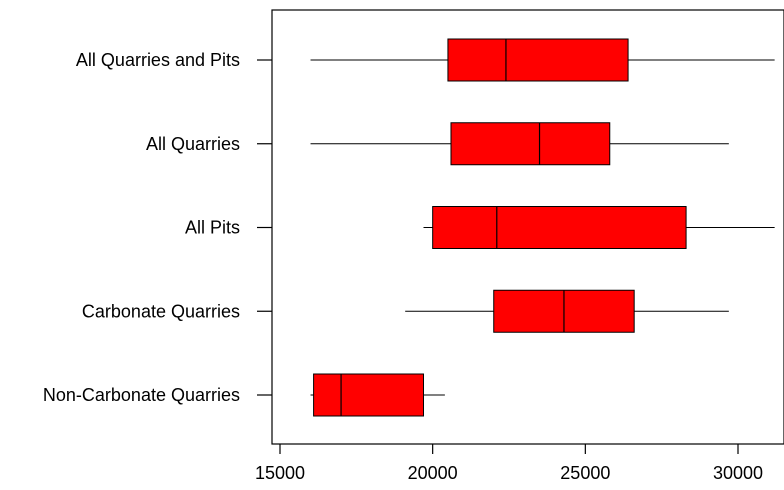  What do you see at coordinates (585, 473) in the screenshot?
I see `x-tick-label: 25000` at bounding box center [585, 473].